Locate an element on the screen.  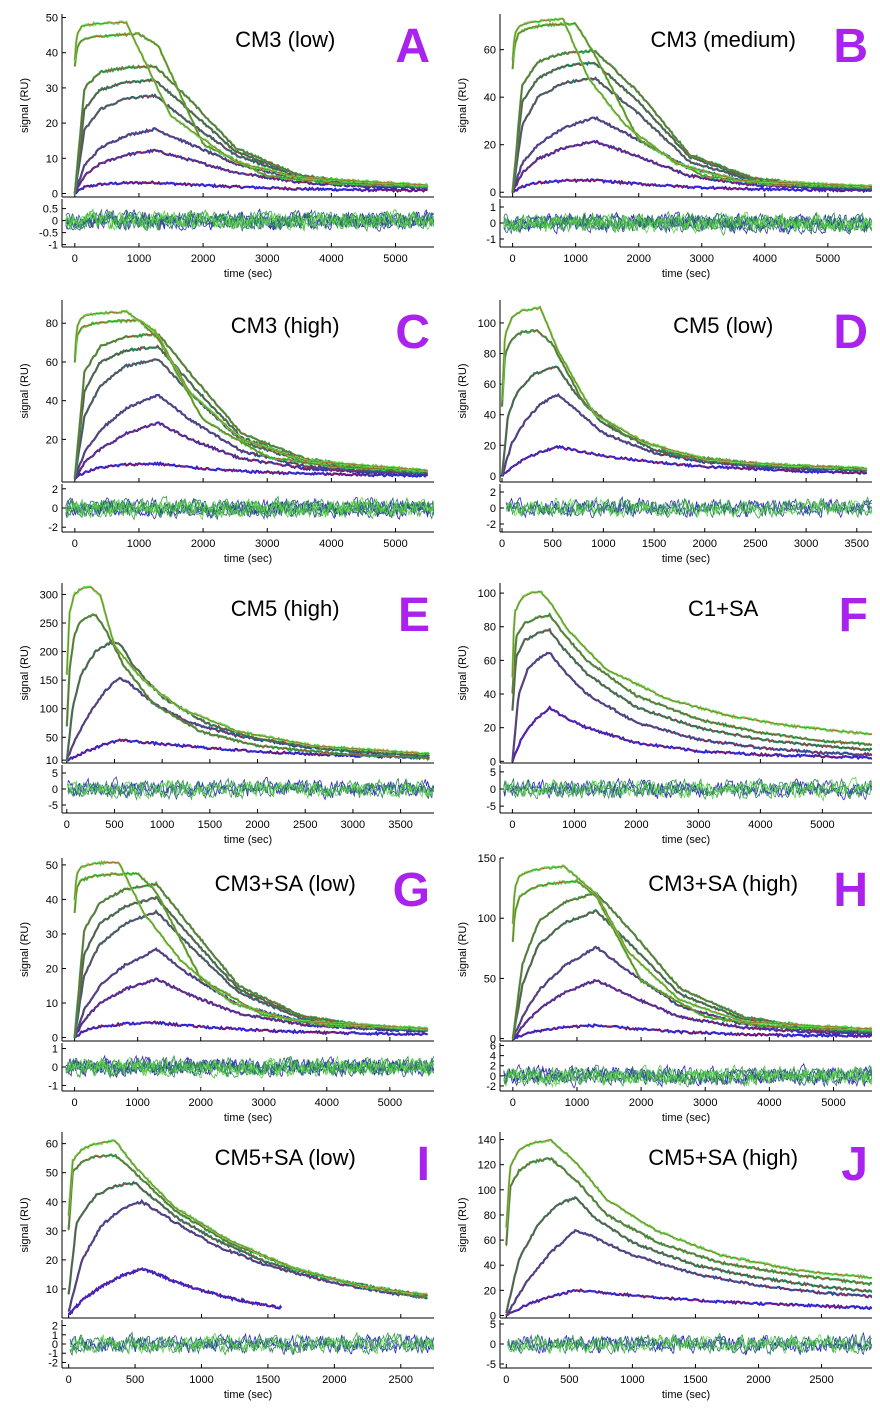
x-tick-label: 2500 is located at coordinates (401, 1380).